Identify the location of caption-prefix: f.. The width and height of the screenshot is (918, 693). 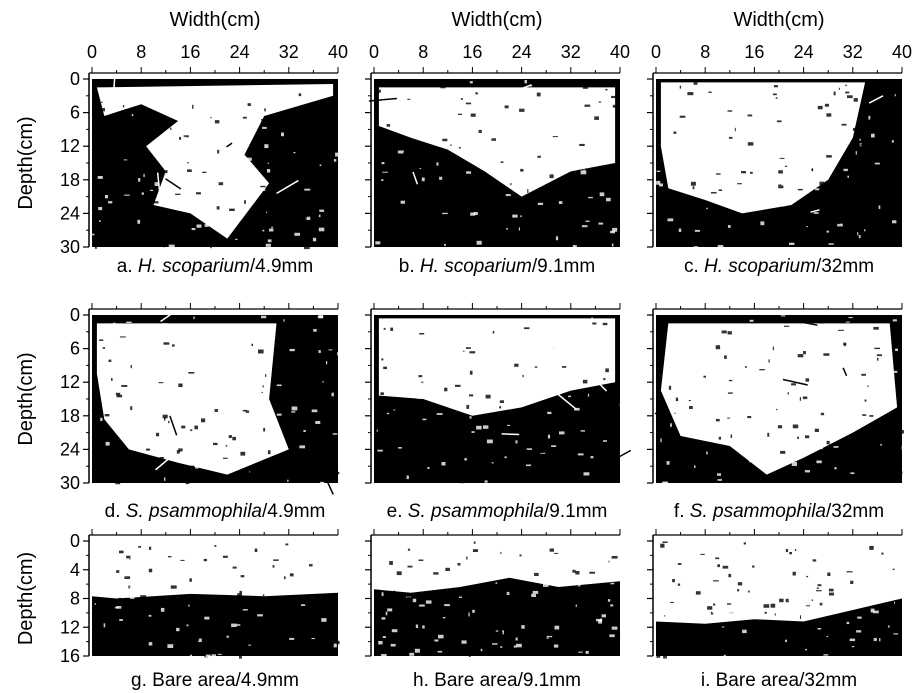
(682, 511).